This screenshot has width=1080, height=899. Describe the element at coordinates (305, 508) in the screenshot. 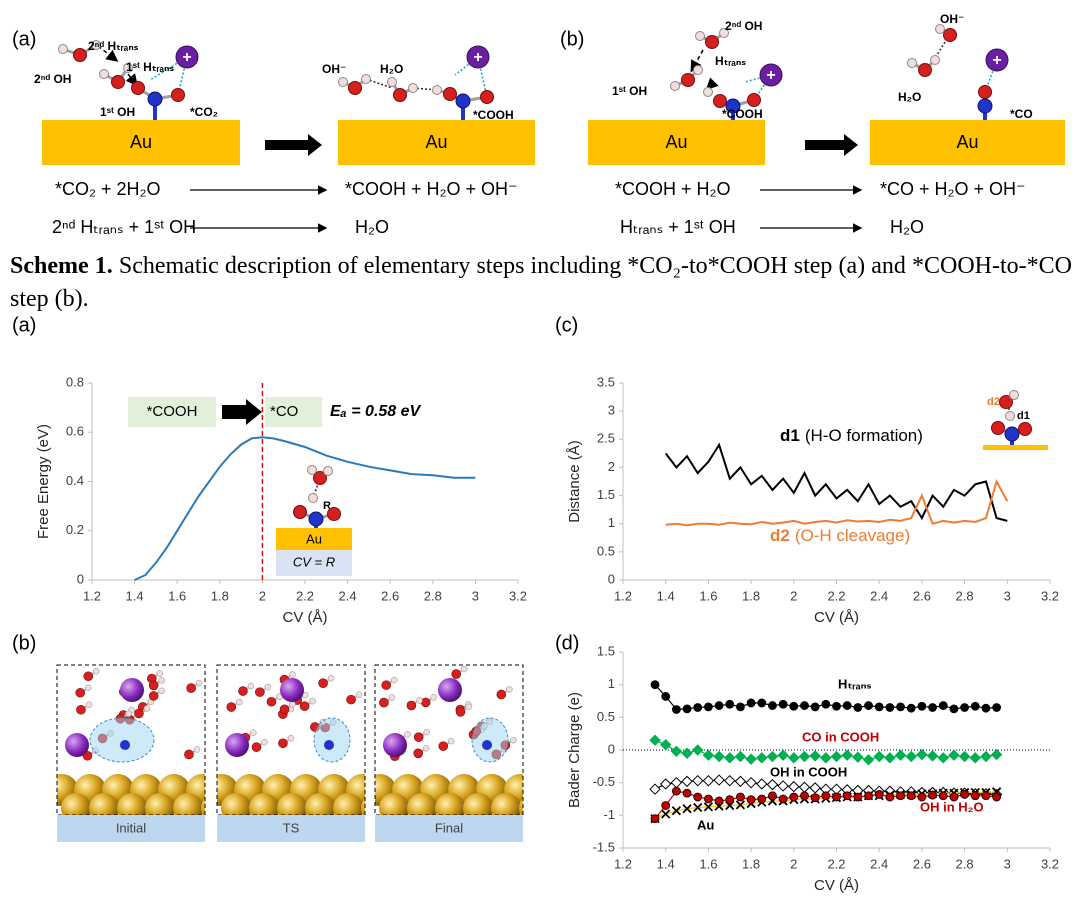

I see `data-line` at that location.